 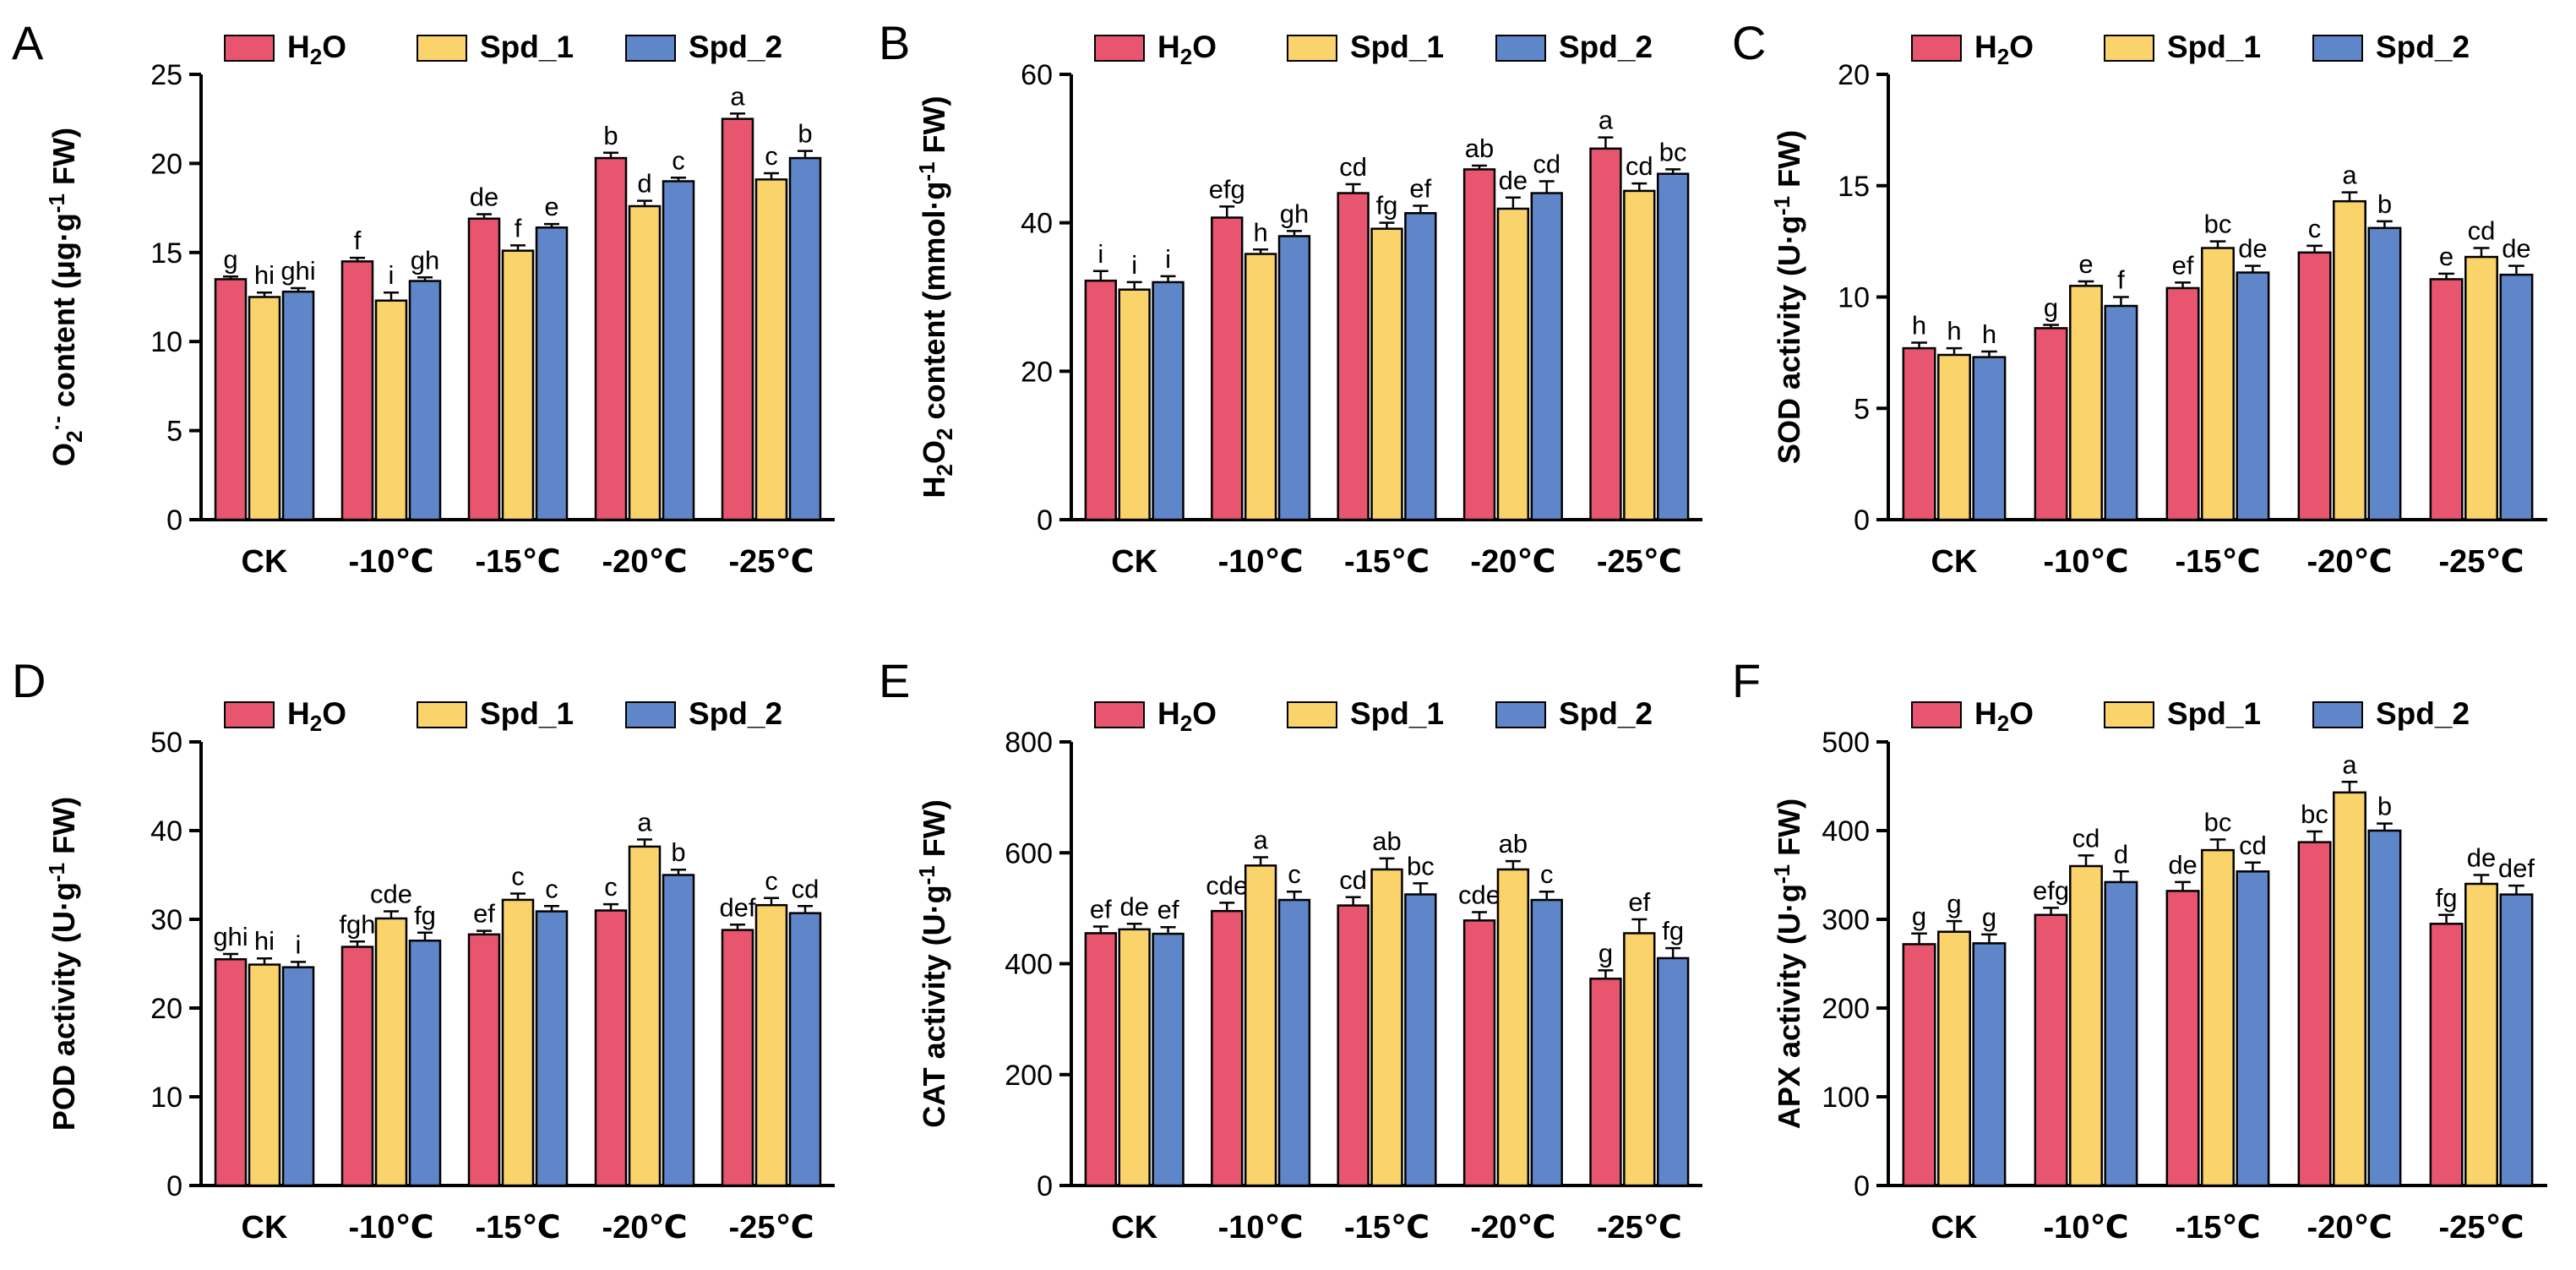 What do you see at coordinates (1227, 885) in the screenshot?
I see `significance-label: cde` at bounding box center [1227, 885].